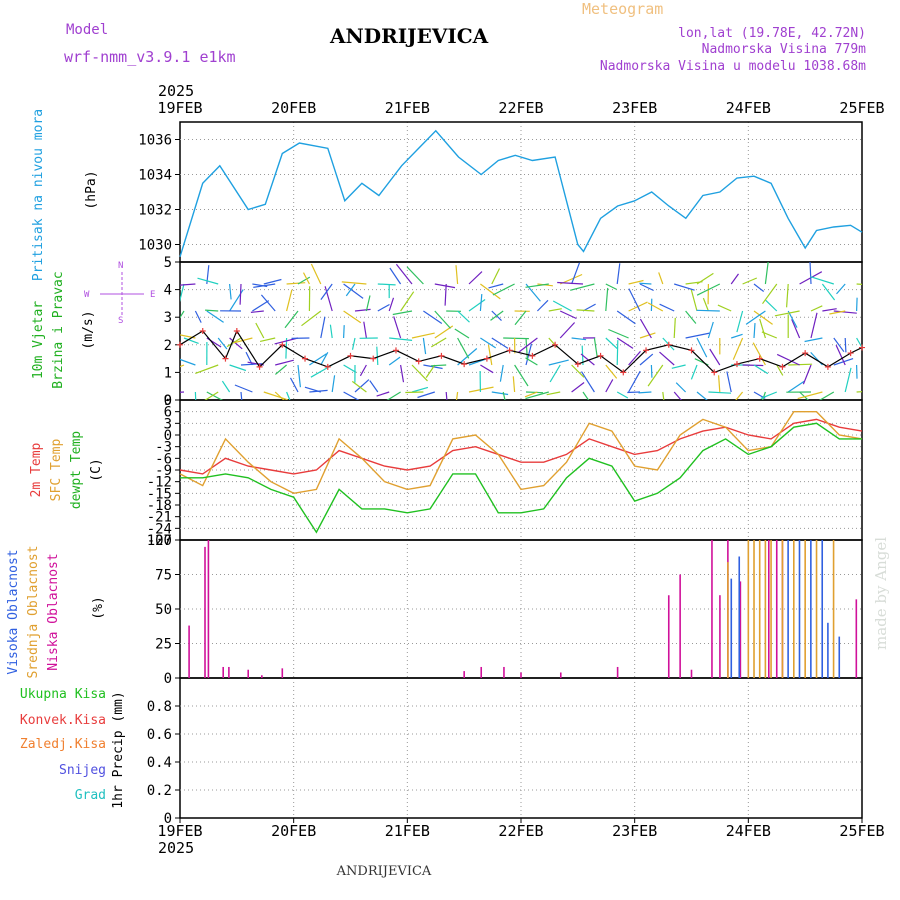 This screenshot has width=900, height=900. I want to click on temp-unit: (C), so click(96, 469).